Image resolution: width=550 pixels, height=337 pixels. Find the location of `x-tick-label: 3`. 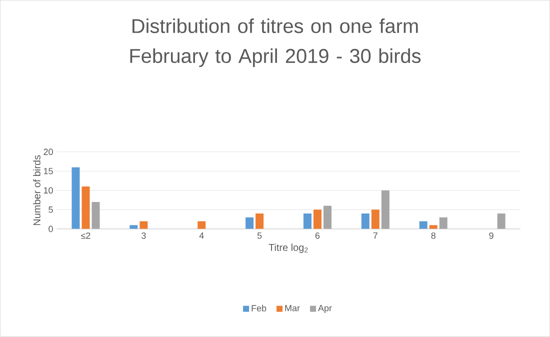

x-tick-label: 3 is located at coordinates (144, 235).